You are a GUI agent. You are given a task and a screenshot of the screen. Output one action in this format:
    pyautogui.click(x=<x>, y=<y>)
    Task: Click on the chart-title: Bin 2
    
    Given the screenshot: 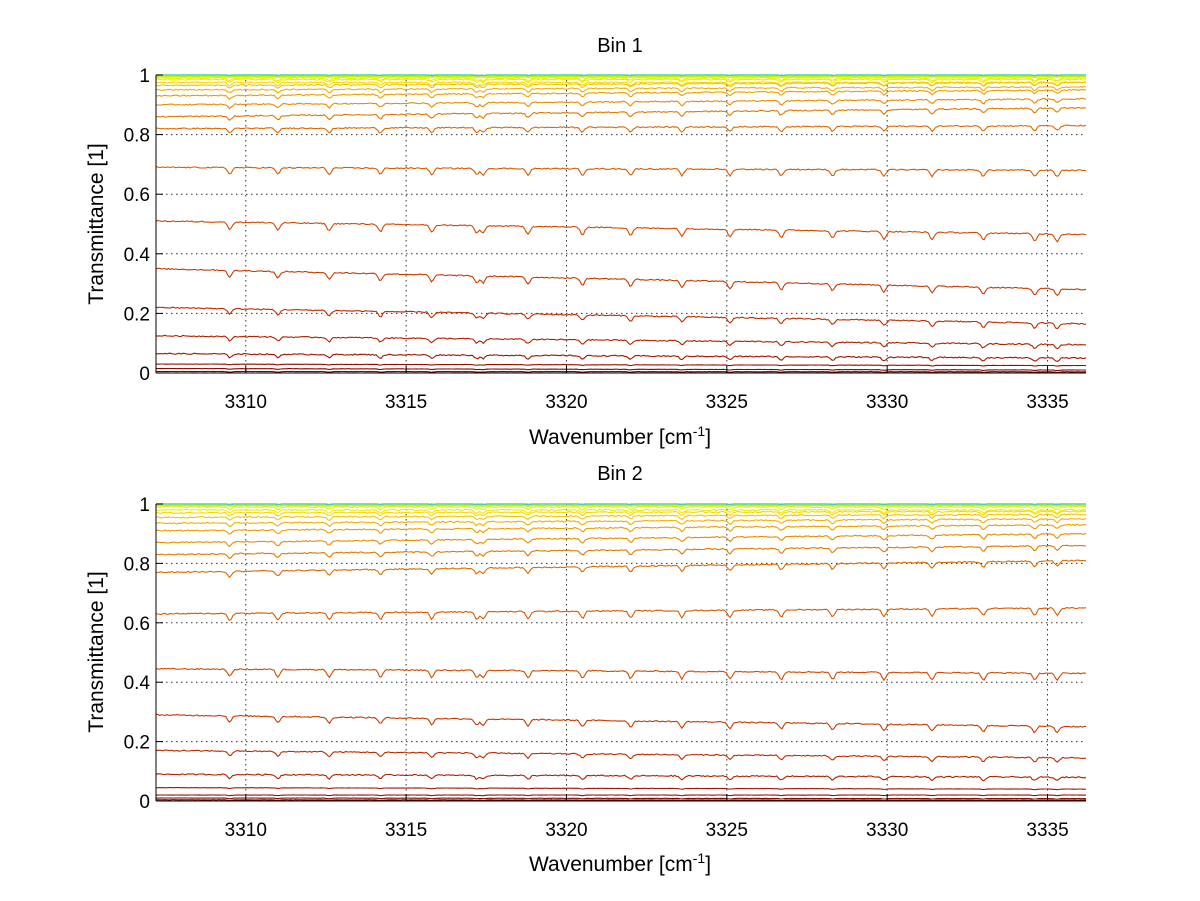 What is the action you would take?
    pyautogui.click(x=620, y=474)
    